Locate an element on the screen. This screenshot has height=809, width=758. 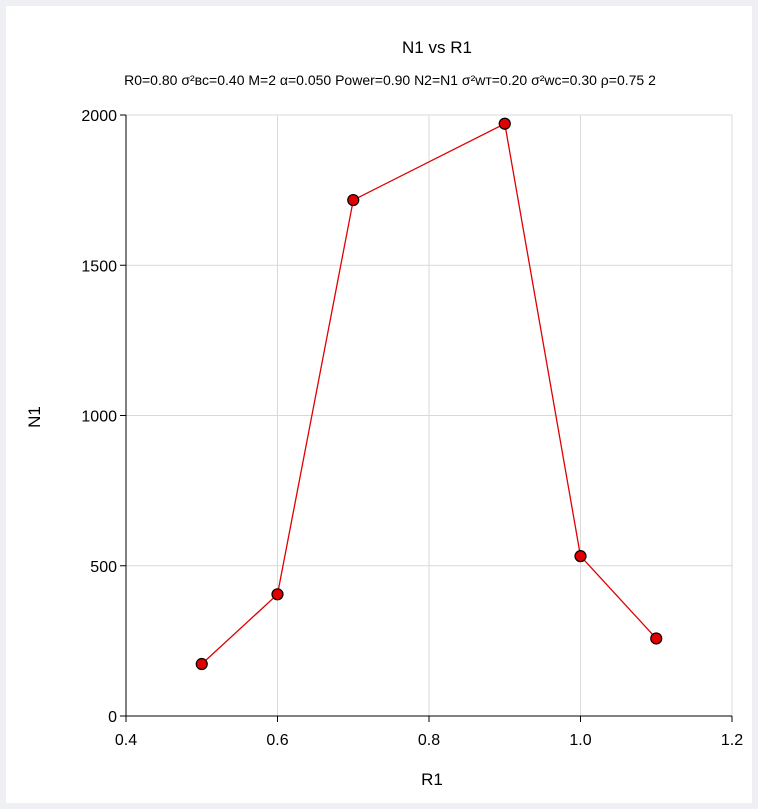
y-tick-label: 0 is located at coordinates (112, 717).